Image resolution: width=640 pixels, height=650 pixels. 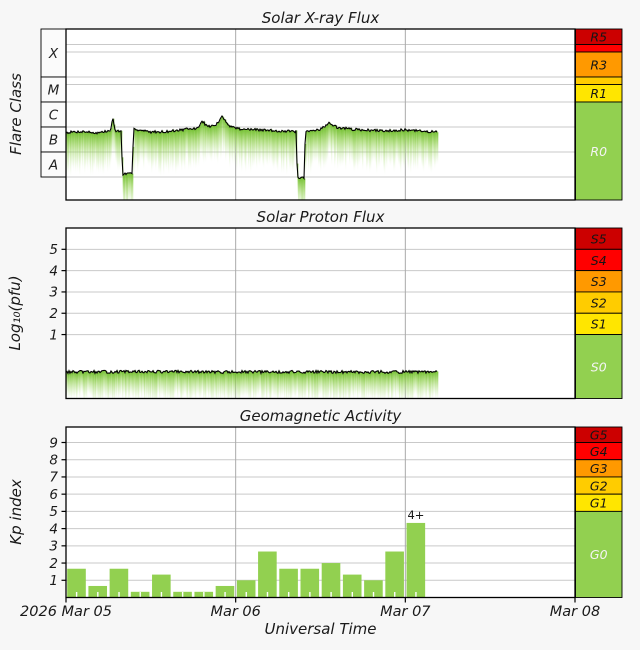 I want to click on noaa-scale-band-label: G2, so click(x=599, y=485).